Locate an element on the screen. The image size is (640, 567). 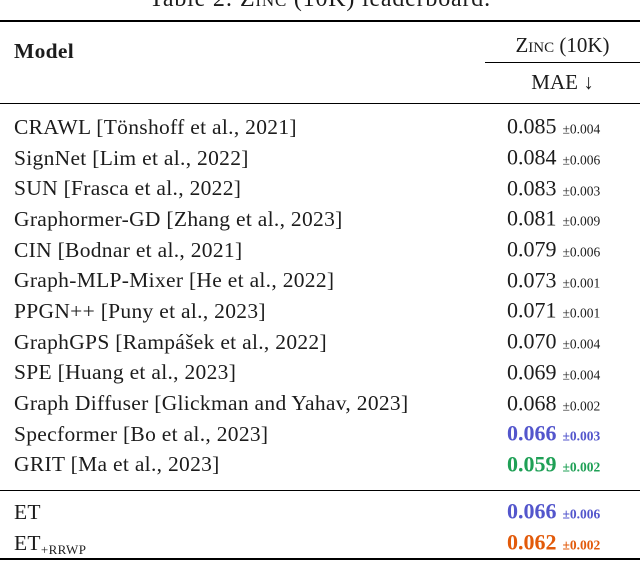
table-caption: Table 2: Zinc (10K) leaderboard. is located at coordinates (320, 6).